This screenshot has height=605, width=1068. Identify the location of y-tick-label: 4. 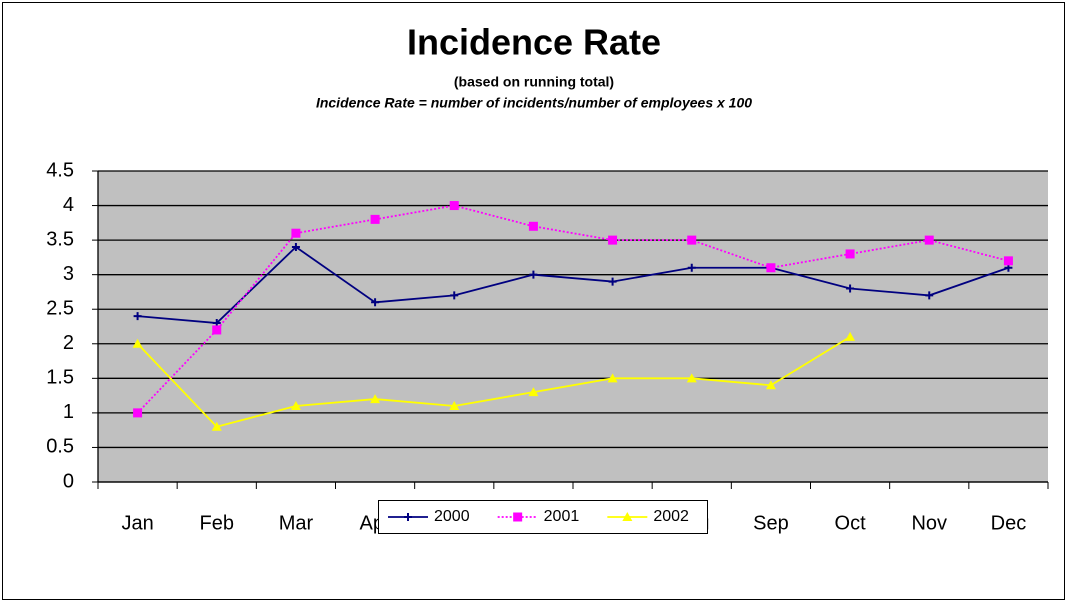
(68, 205).